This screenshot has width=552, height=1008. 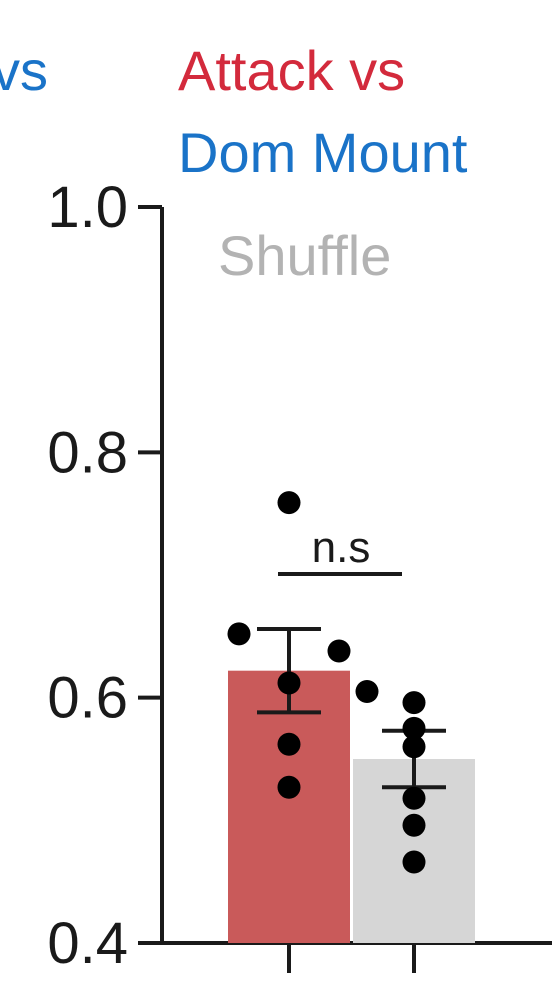 I want to click on y-tick-label: 1.0, so click(x=87, y=207).